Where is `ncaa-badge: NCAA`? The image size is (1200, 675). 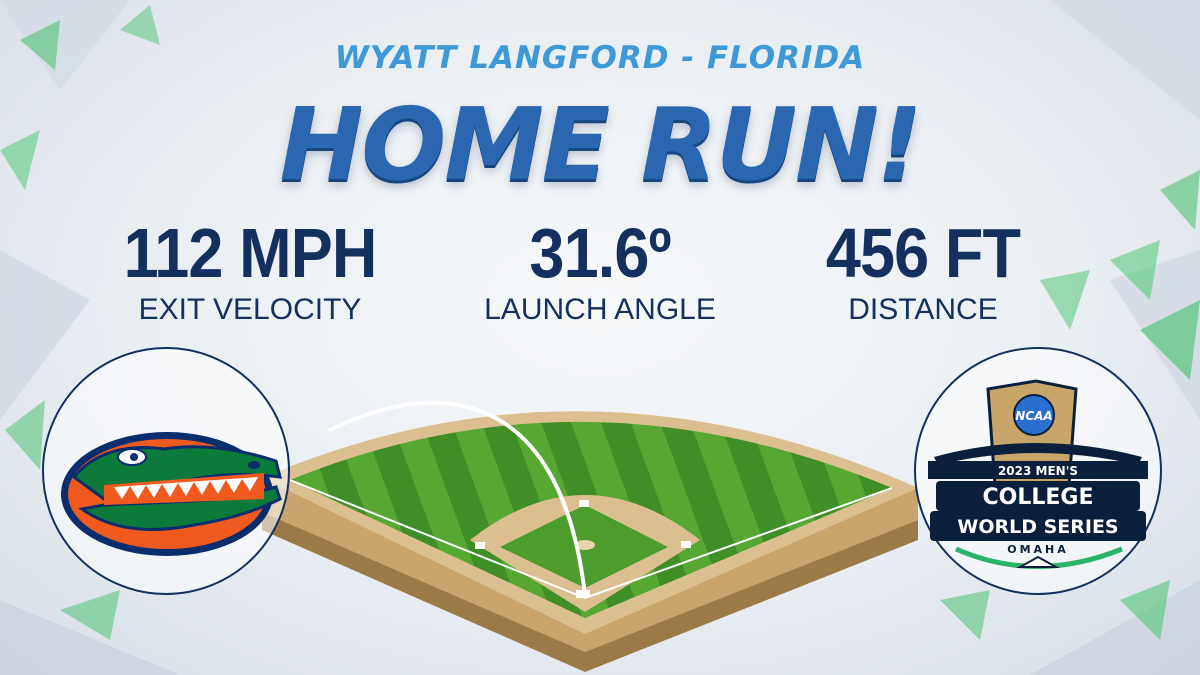 ncaa-badge: NCAA is located at coordinates (1033, 416).